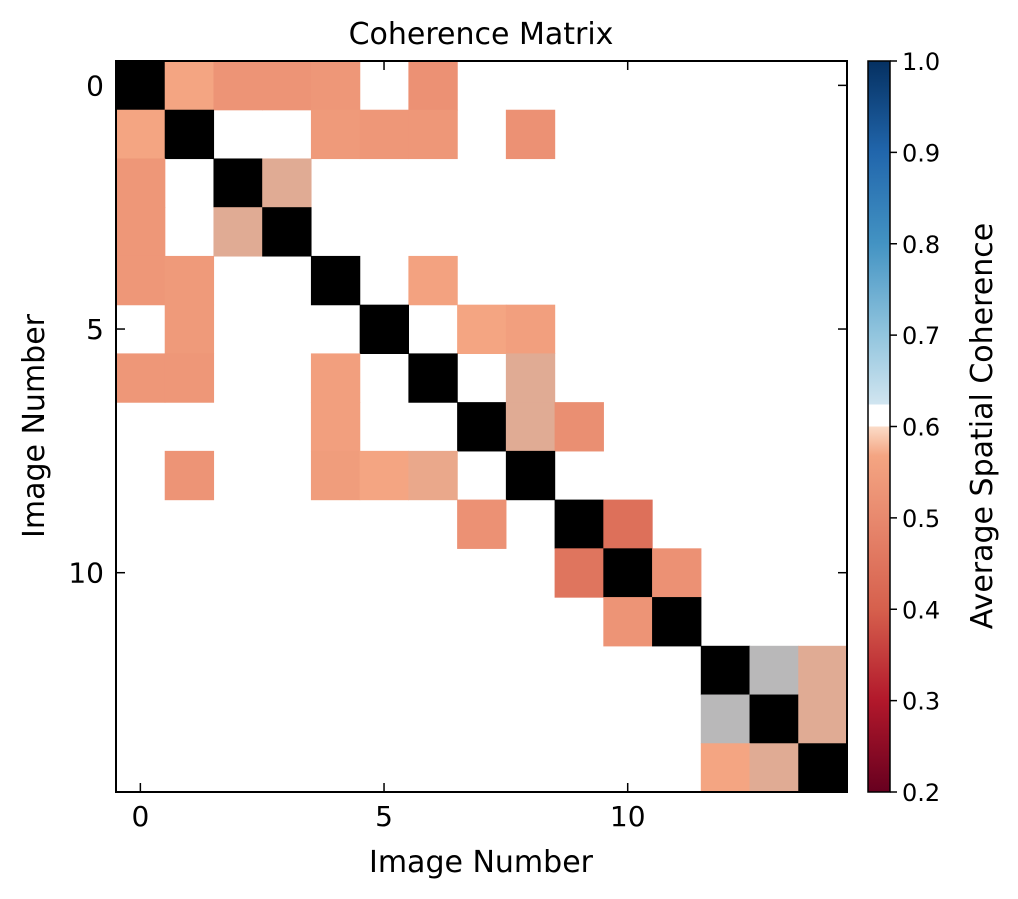 Image resolution: width=1018 pixels, height=899 pixels. Describe the element at coordinates (879, 426) in the screenshot. I see `colorbar` at that location.